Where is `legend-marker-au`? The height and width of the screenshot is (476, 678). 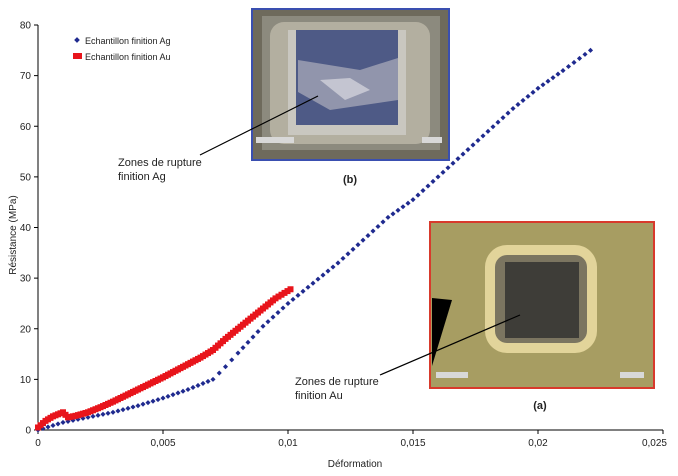 legend-marker-au is located at coordinates (77, 56).